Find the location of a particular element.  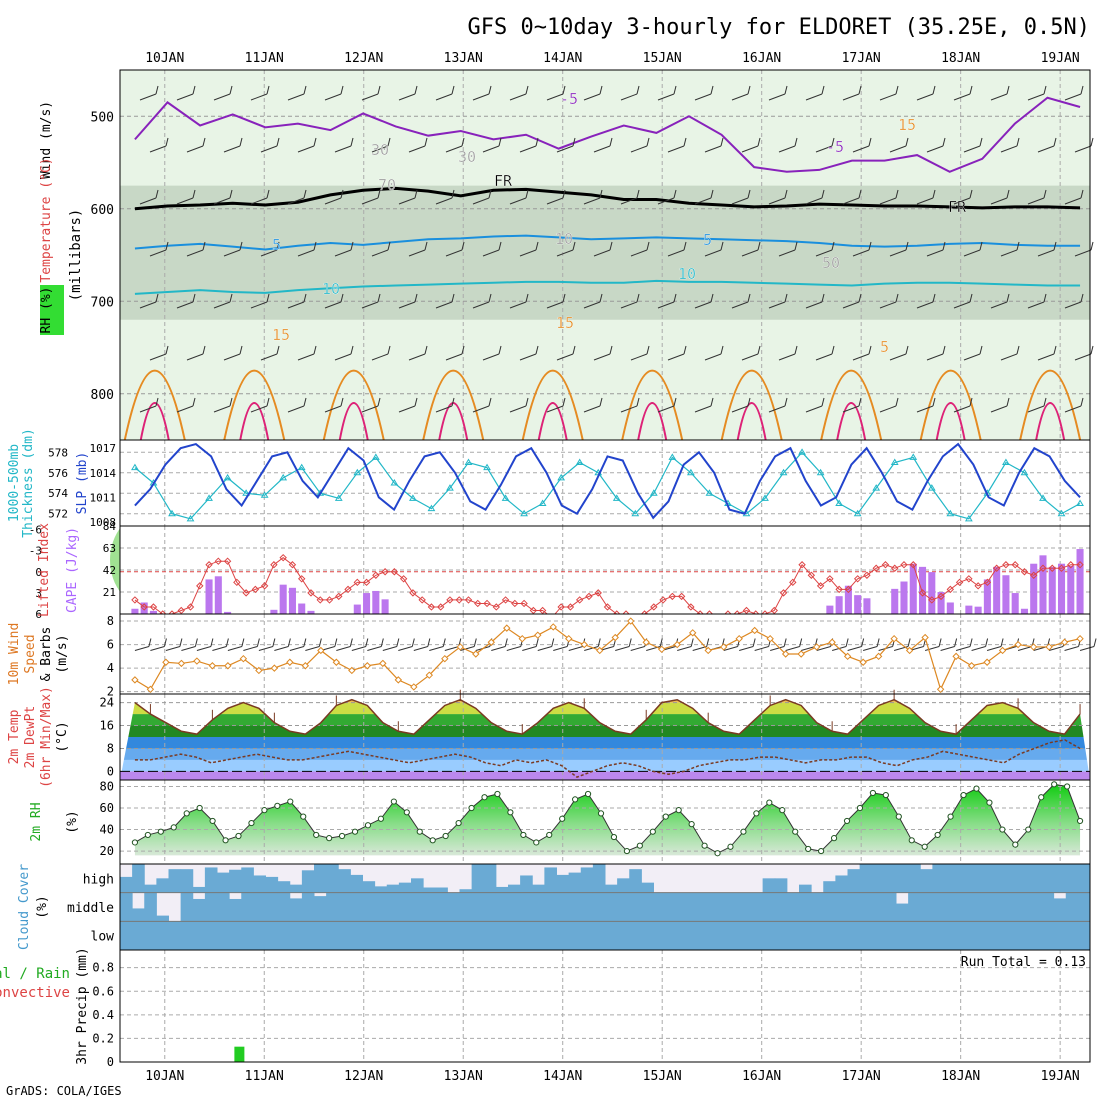

y-tick-label: 4 is located at coordinates (110, 668).